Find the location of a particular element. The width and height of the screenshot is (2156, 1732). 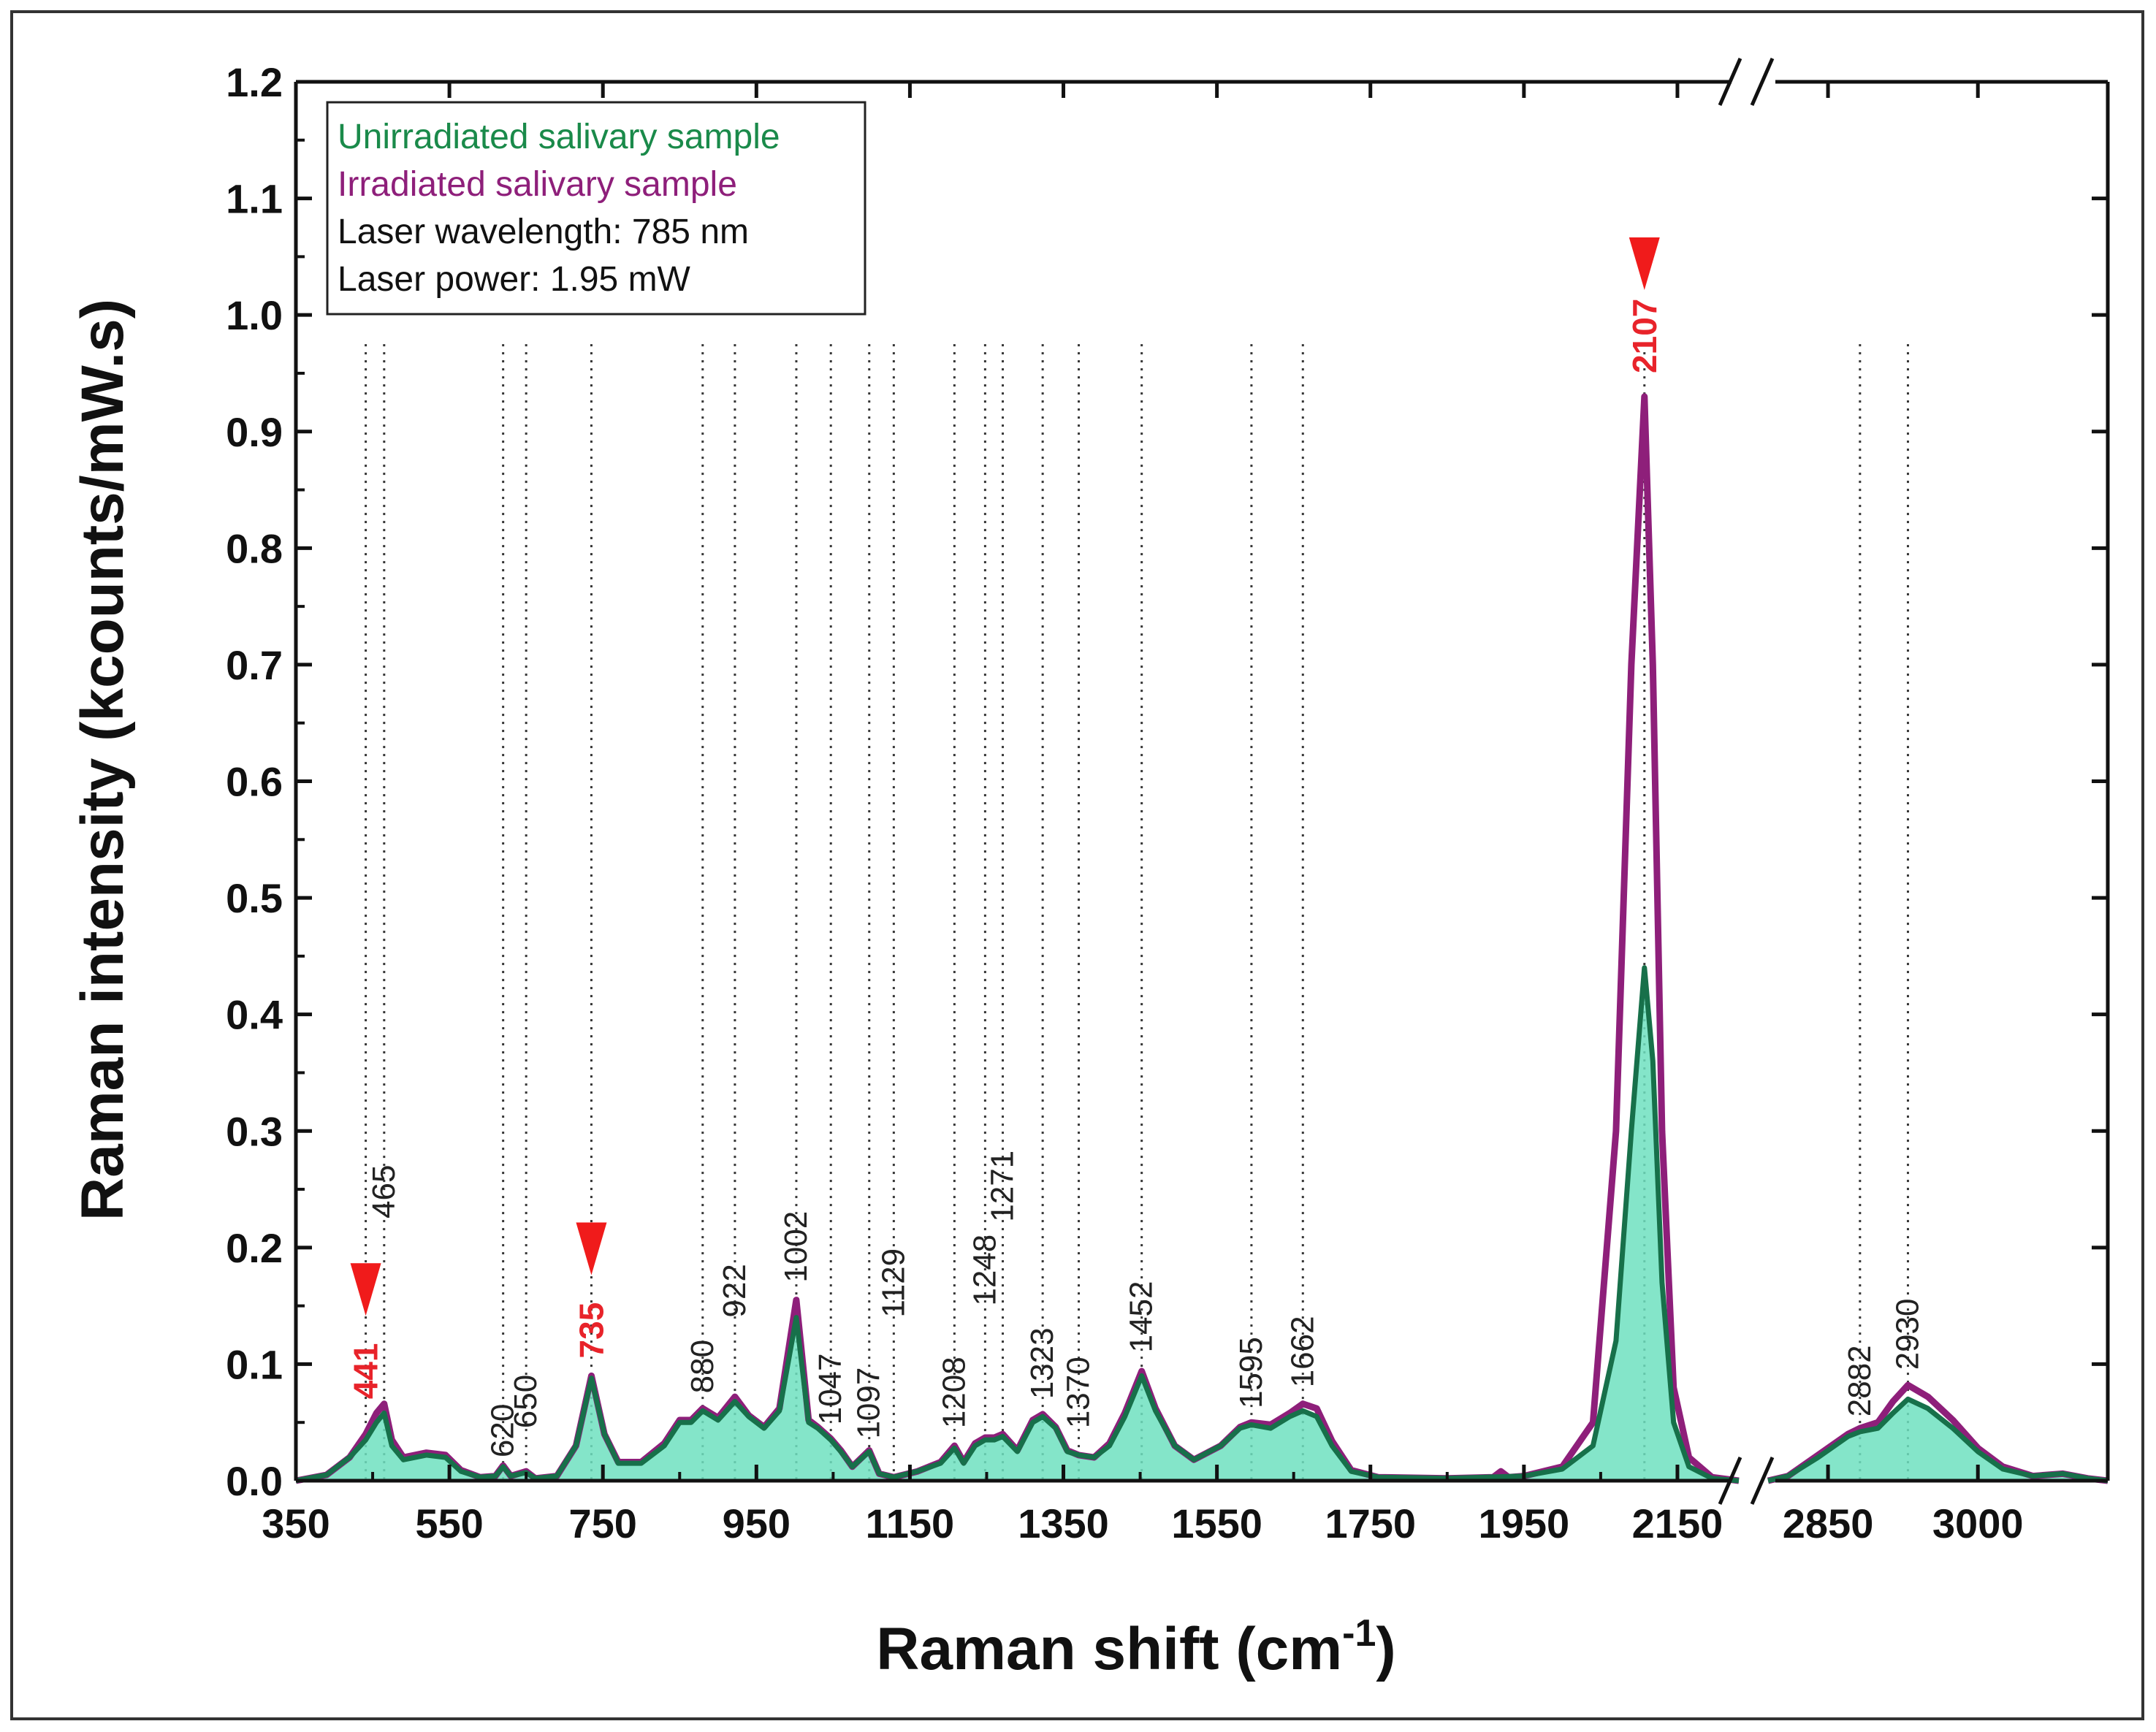

peak-label-650: 650 is located at coordinates (526, 1401).